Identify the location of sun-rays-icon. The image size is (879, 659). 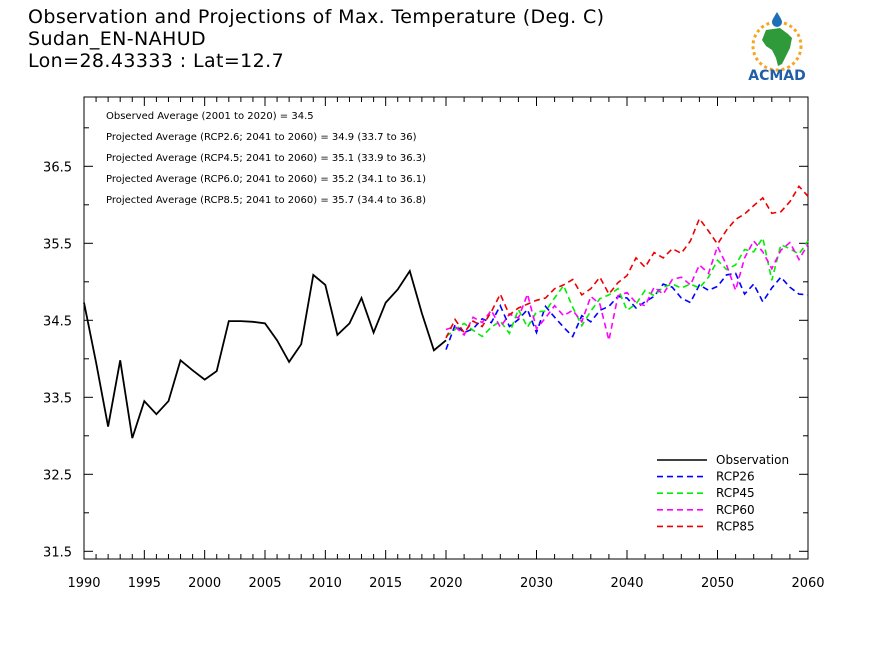
(777, 46).